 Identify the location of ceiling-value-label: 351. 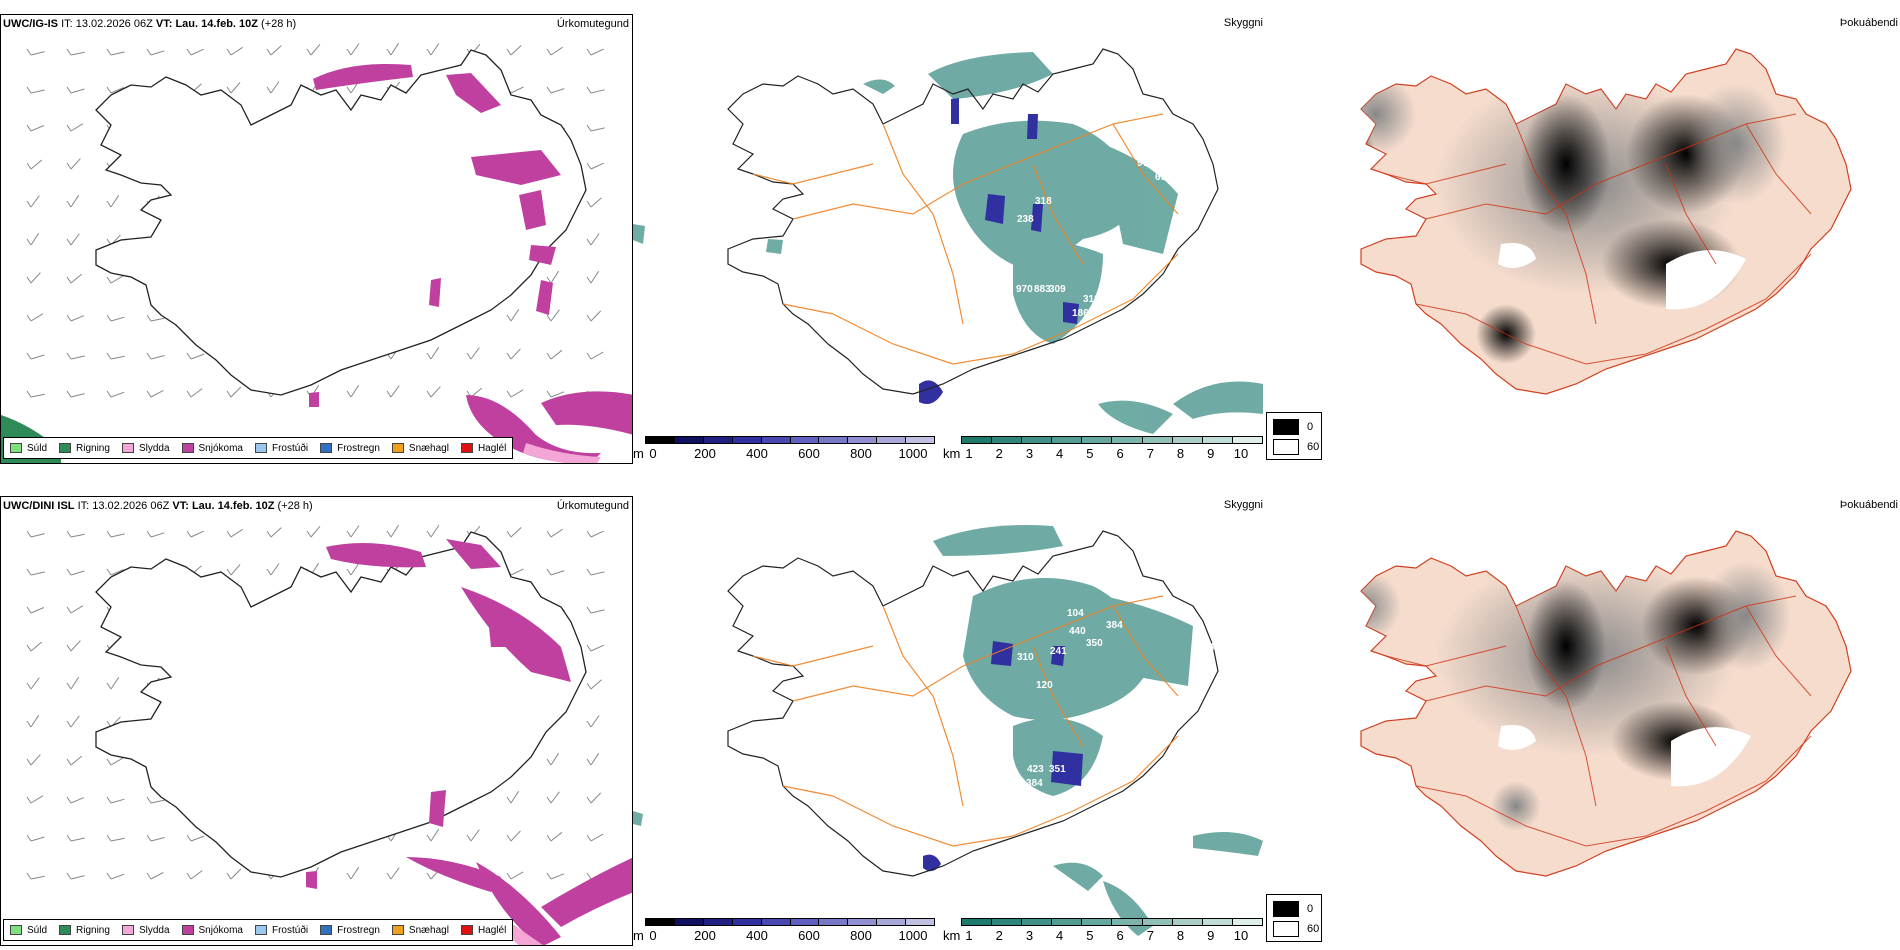
(1057, 769).